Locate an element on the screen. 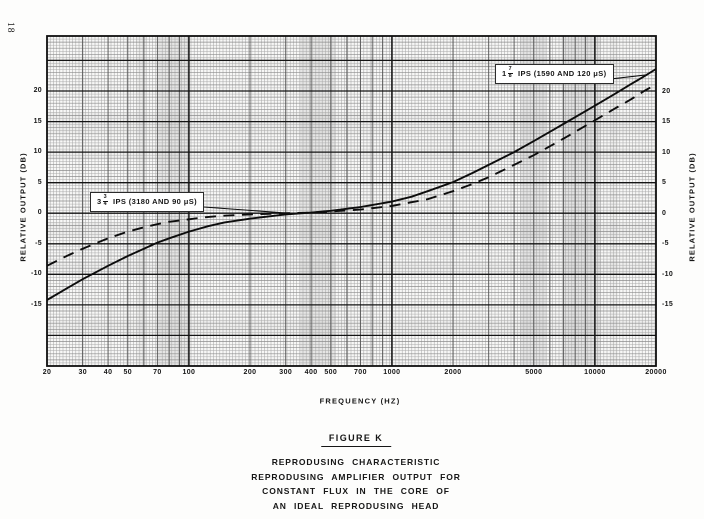  y-tick-label-left: 15 is located at coordinates (37, 121).